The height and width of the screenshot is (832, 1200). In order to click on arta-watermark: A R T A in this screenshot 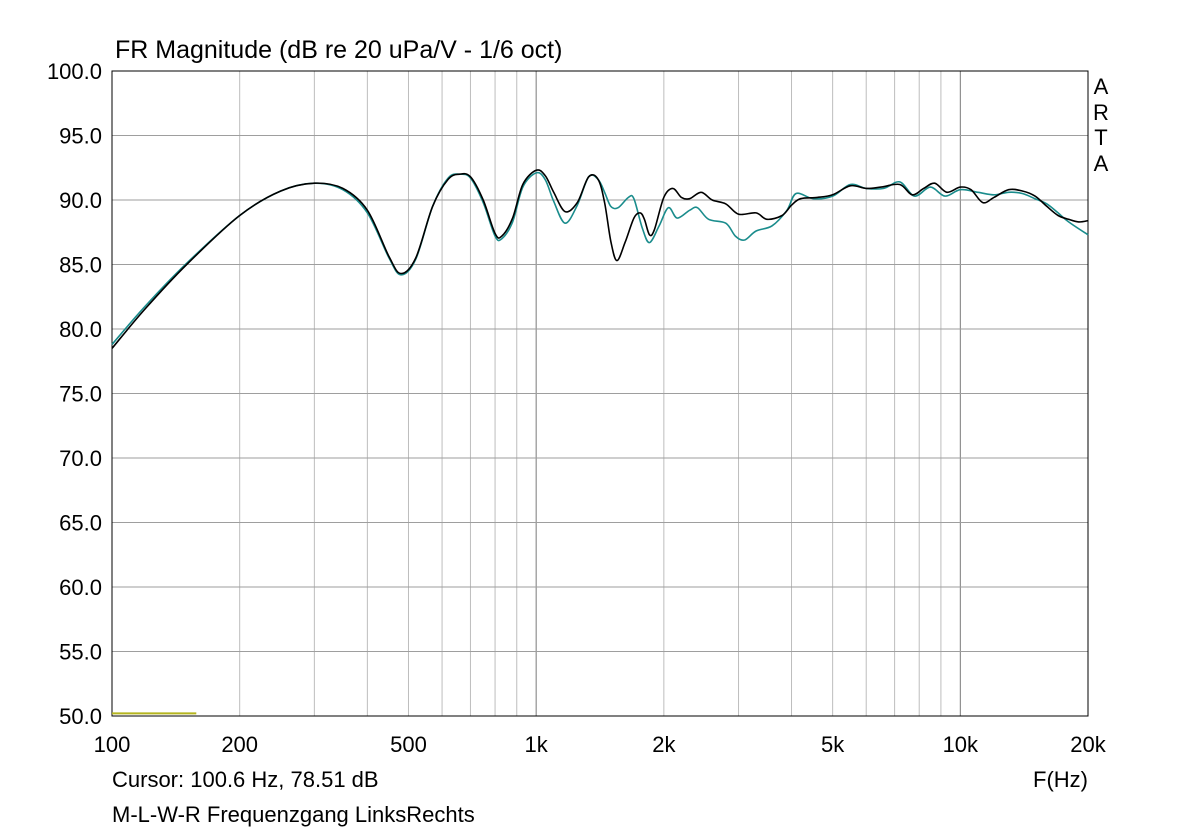, I will do `click(1101, 125)`.